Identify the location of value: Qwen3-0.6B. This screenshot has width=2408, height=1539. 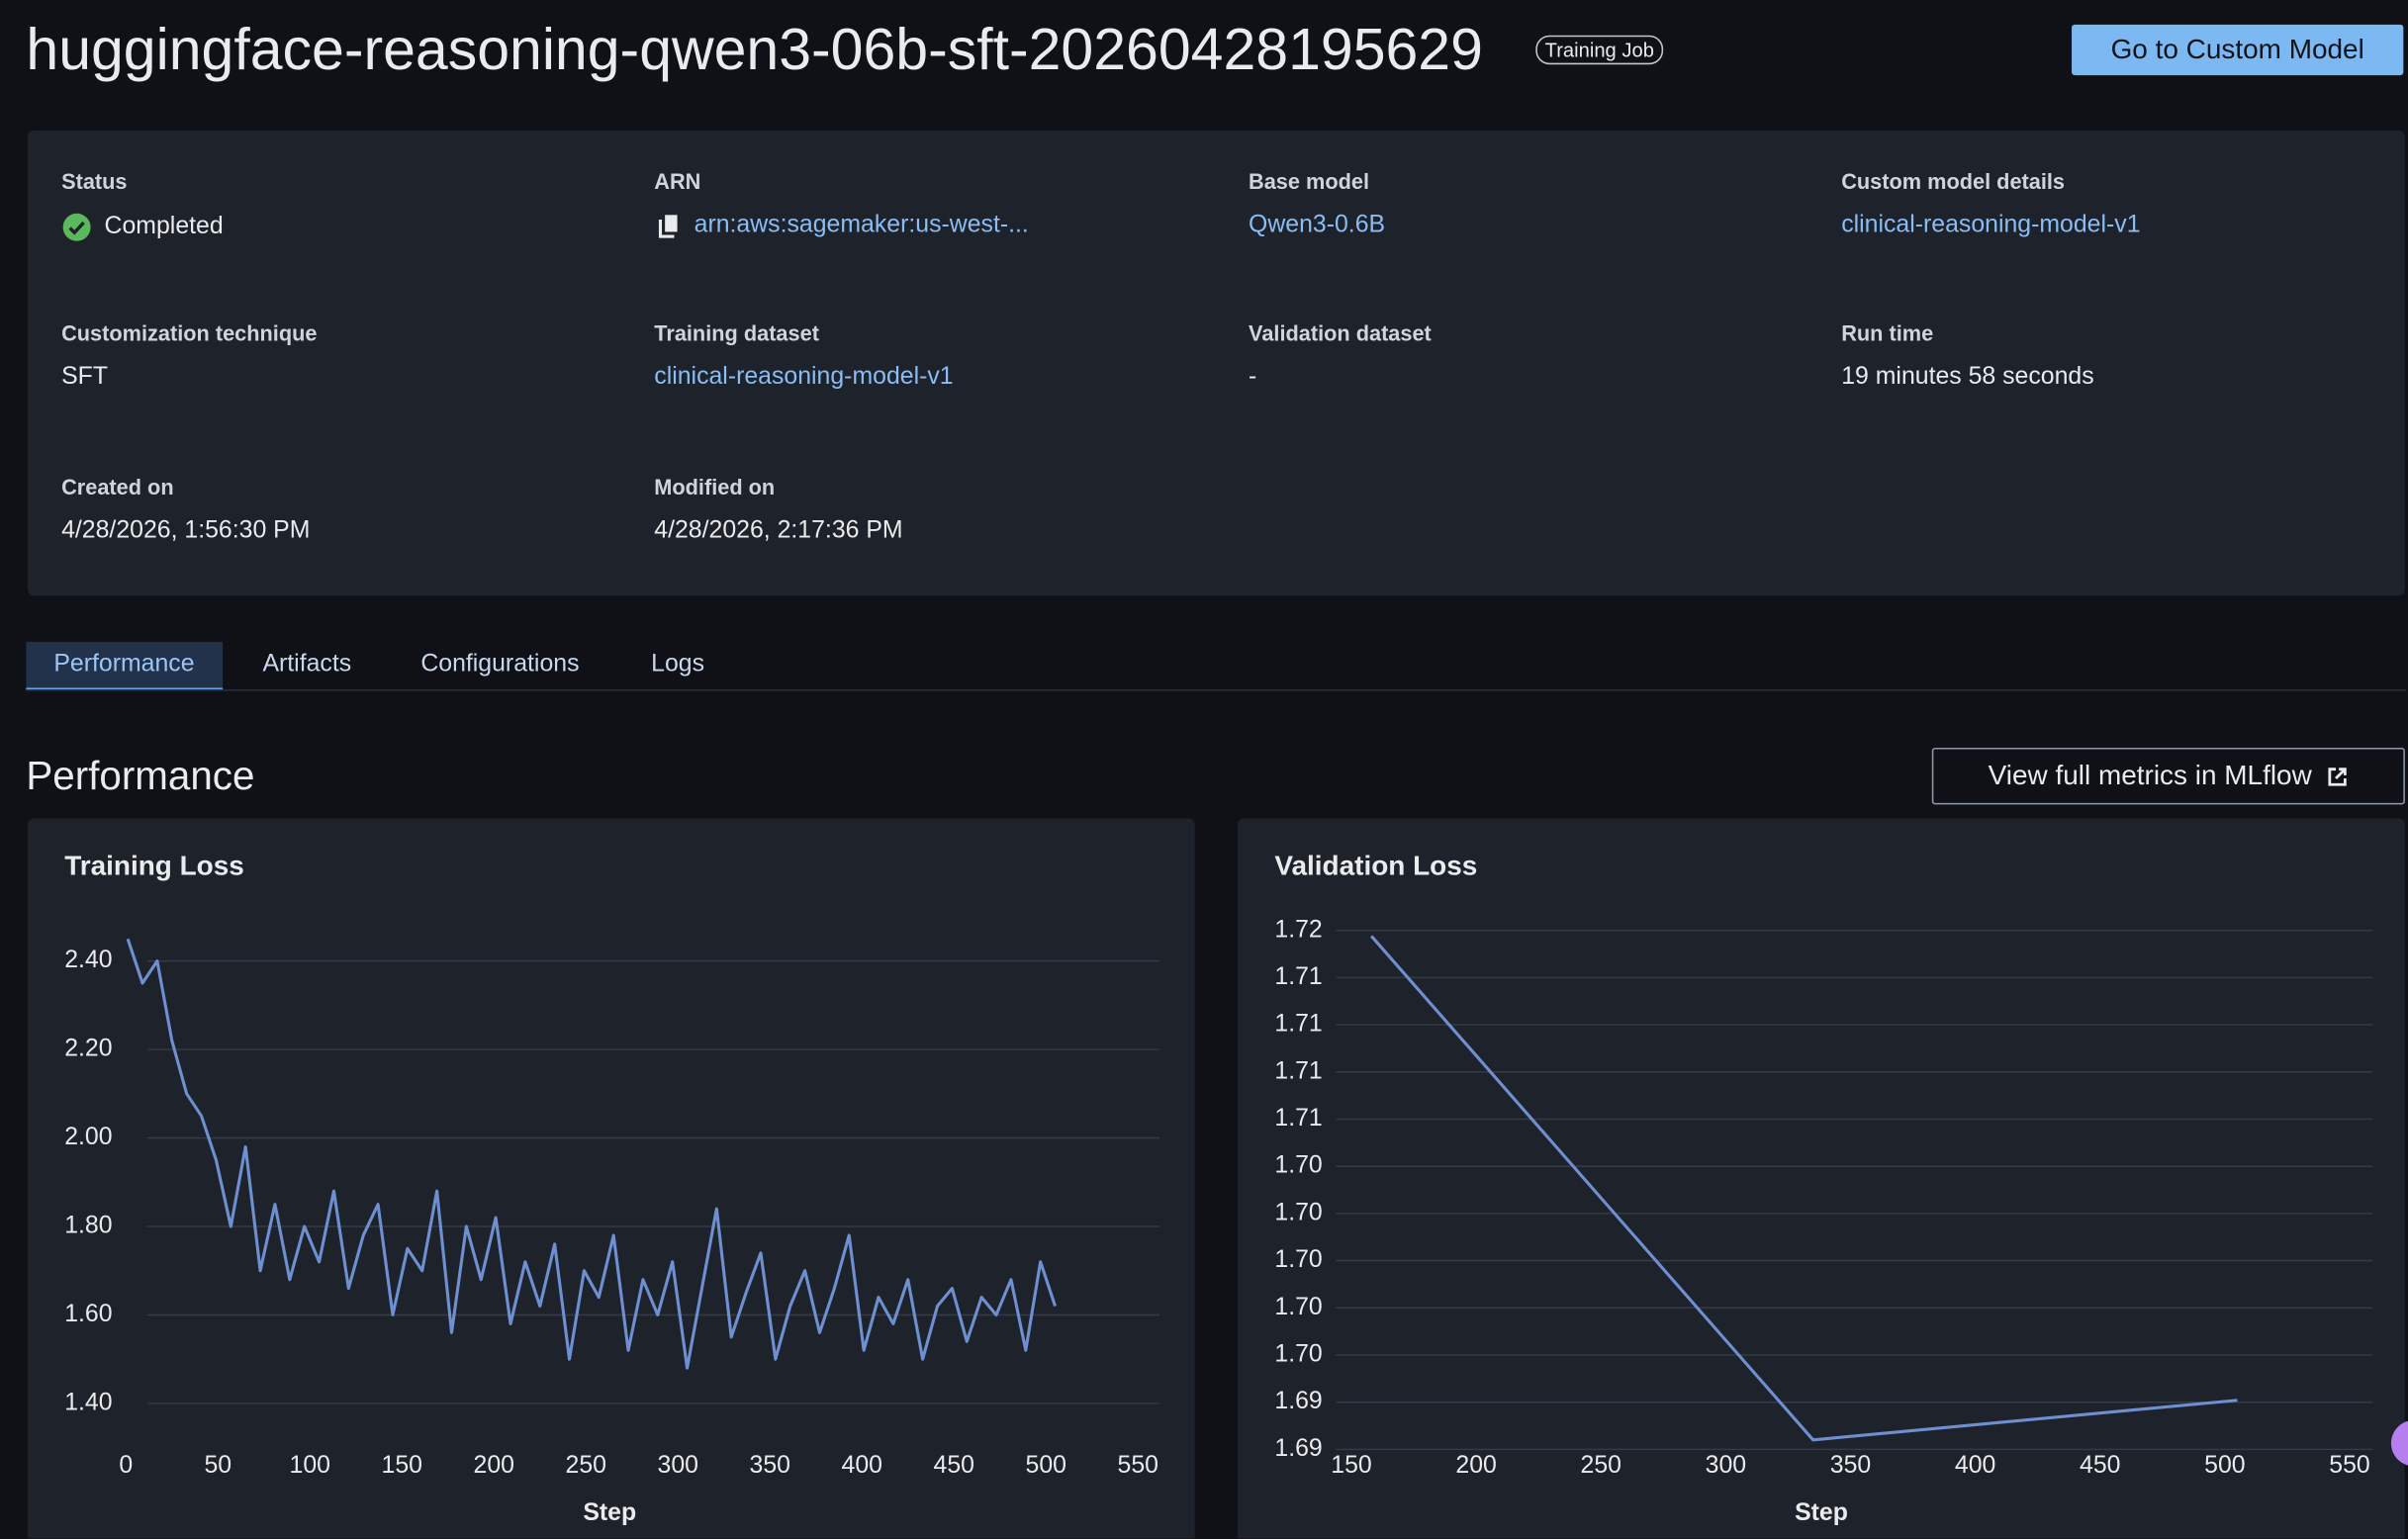
(1317, 225).